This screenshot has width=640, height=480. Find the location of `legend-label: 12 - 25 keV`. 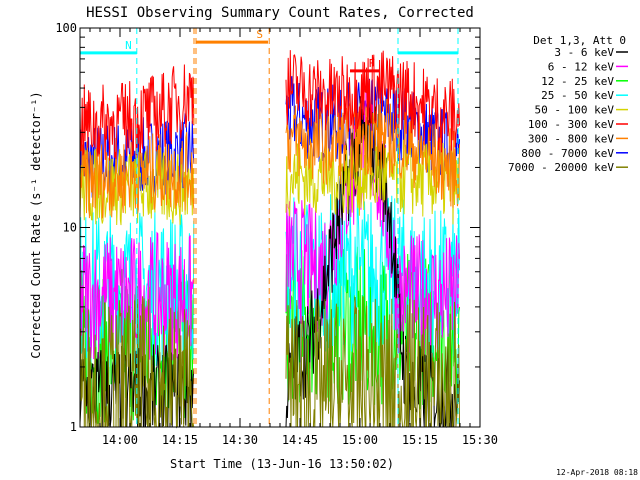

legend-label: 12 - 25 keV is located at coordinates (577, 81).